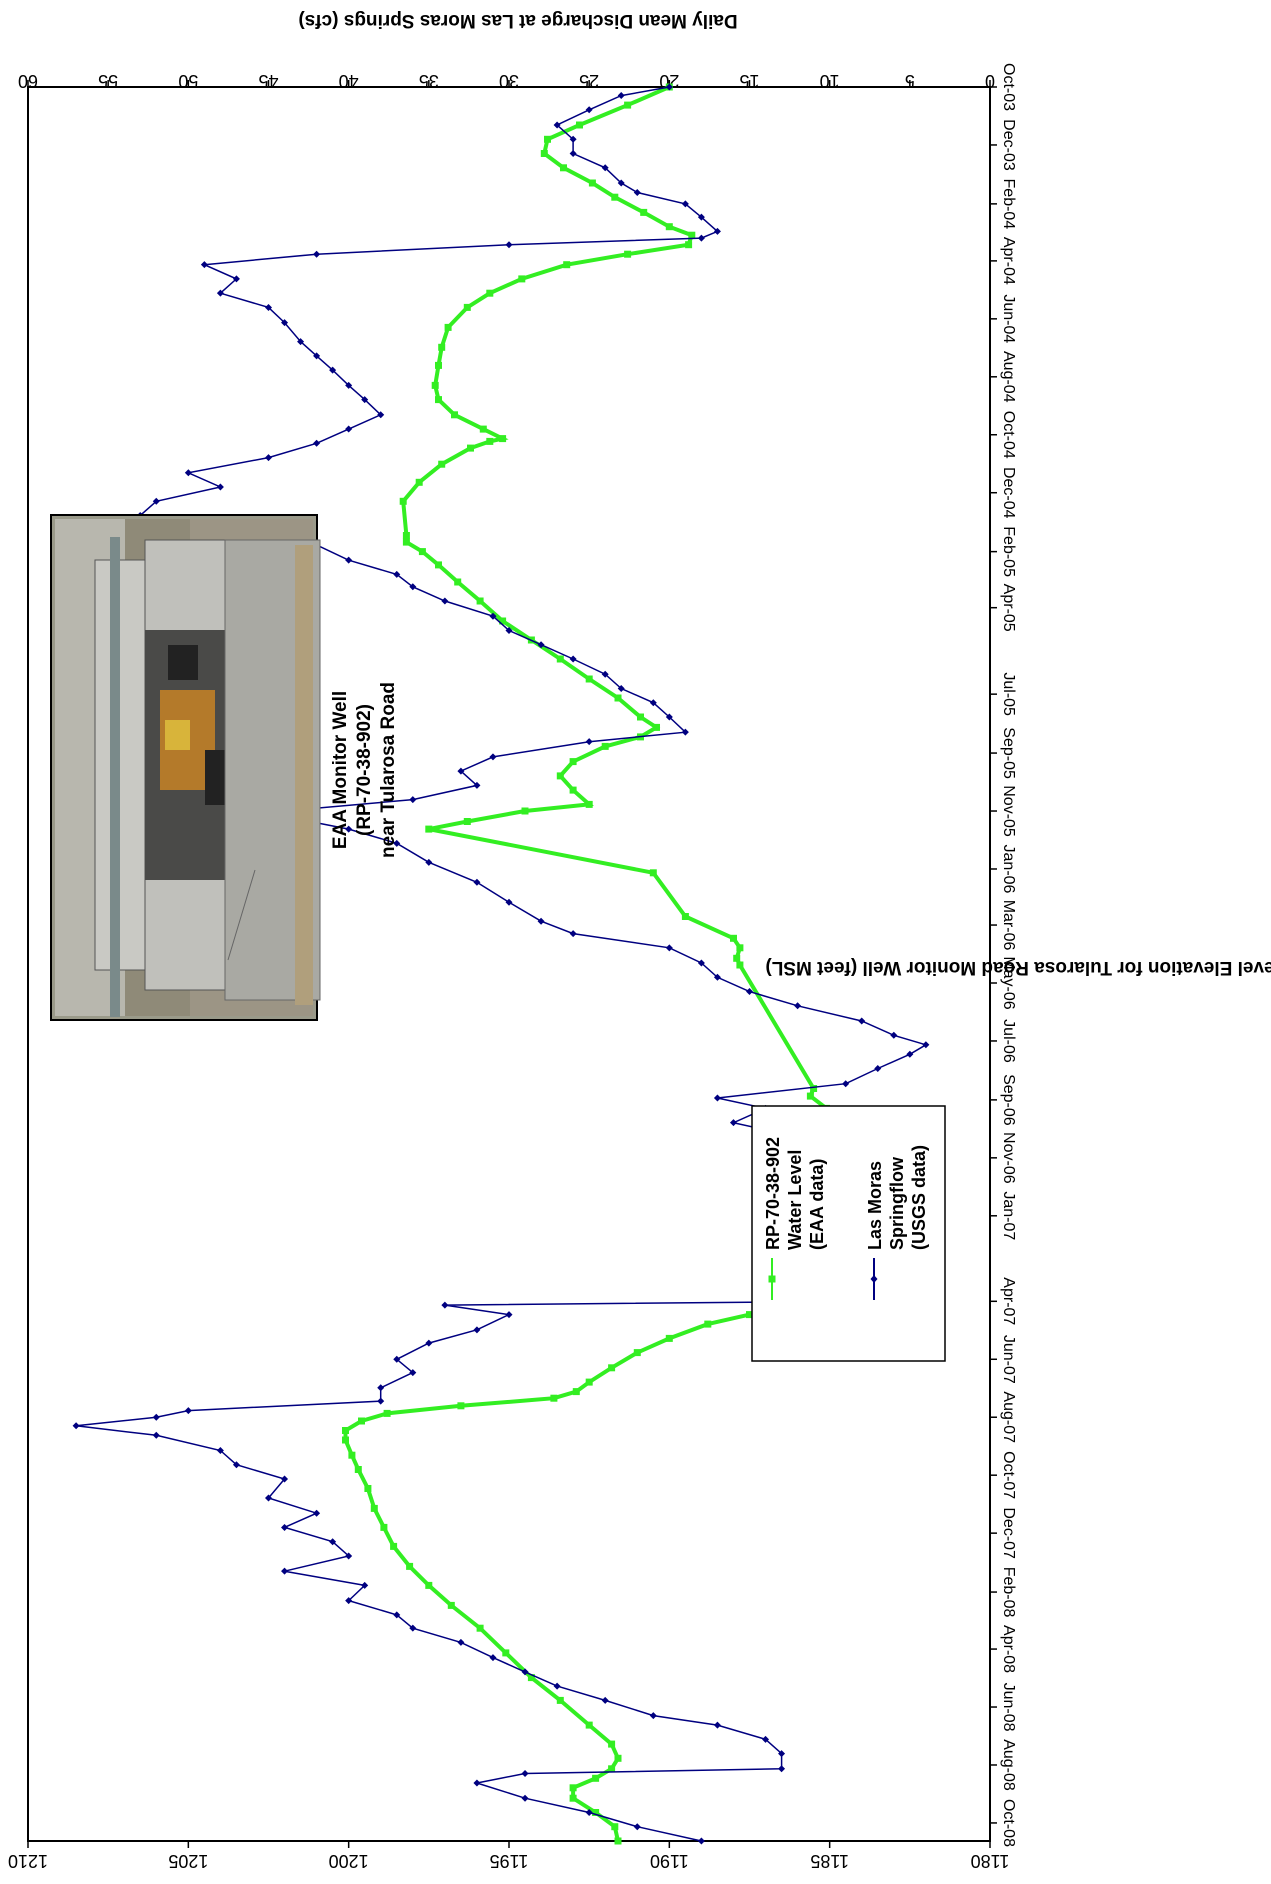  What do you see at coordinates (1008, 493) in the screenshot?
I see `x-tick-label: Dec-04` at bounding box center [1008, 493].